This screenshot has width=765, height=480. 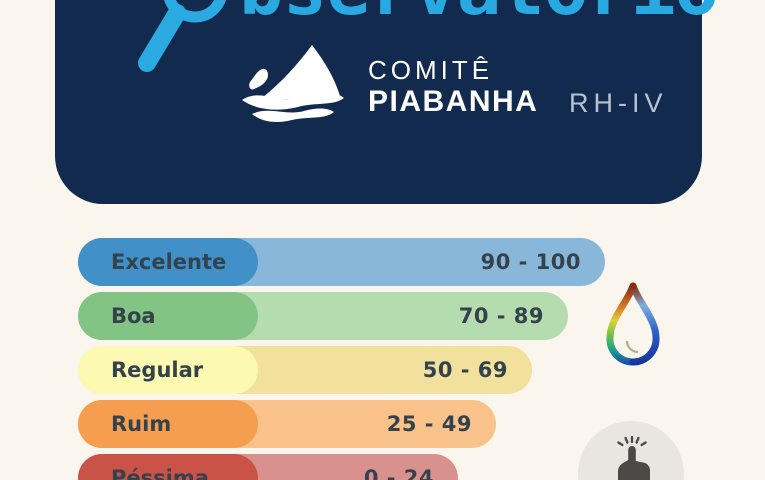 What do you see at coordinates (341, 262) in the screenshot?
I see `scale-row-excelente: Excelente 90 - 100` at bounding box center [341, 262].